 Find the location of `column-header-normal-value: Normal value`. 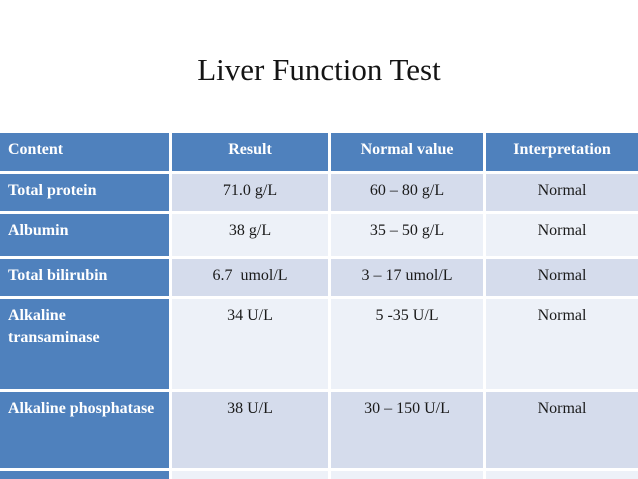

column-header-normal-value: Normal value is located at coordinates (407, 152).